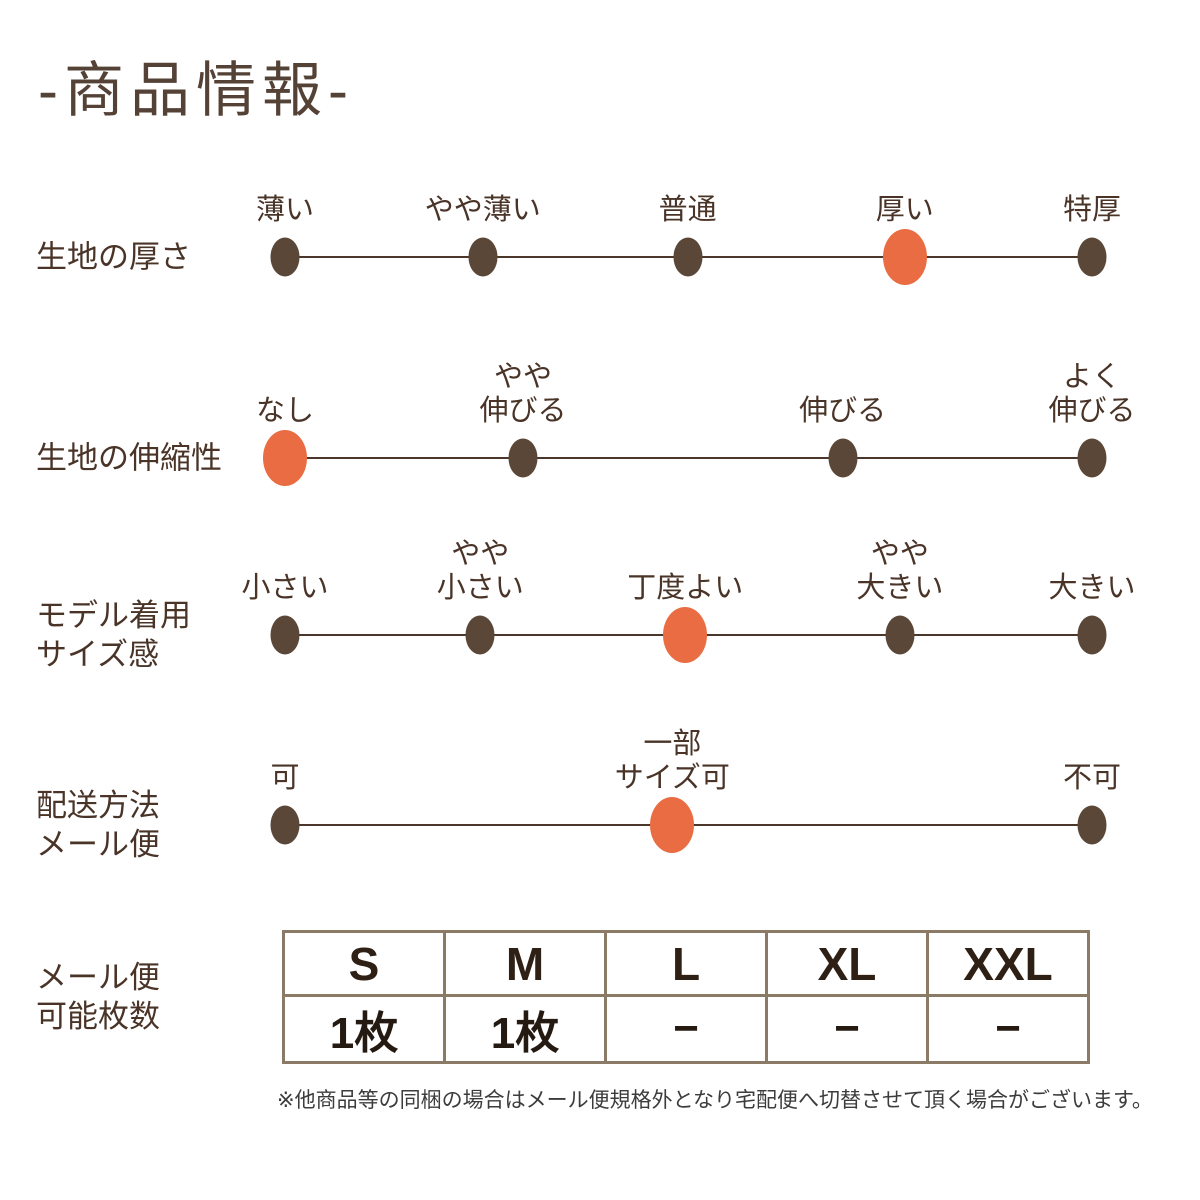 This screenshot has height=1200, width=1200. Describe the element at coordinates (98, 844) in the screenshot. I see `scale-row-label-line: メール便` at that location.